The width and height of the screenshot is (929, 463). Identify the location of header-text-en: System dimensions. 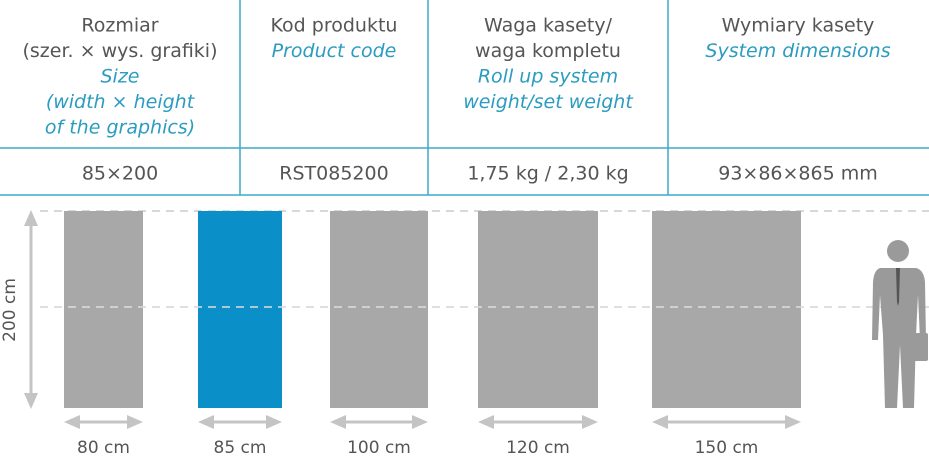
(797, 51).